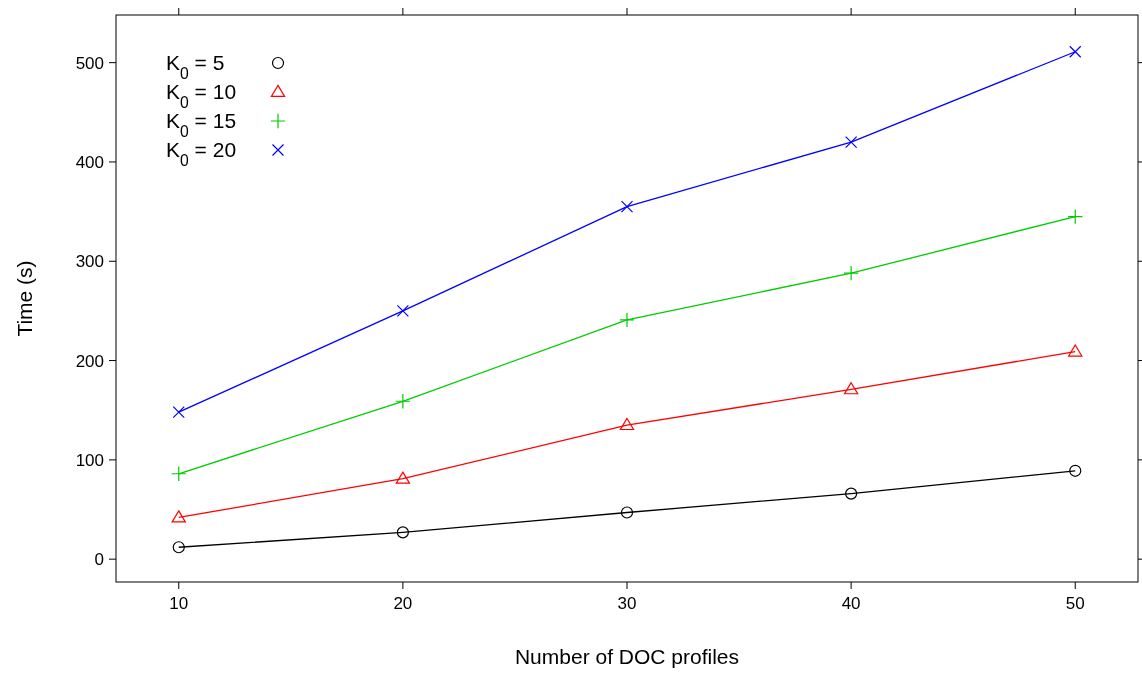 This screenshot has height=673, width=1142. Describe the element at coordinates (179, 603) in the screenshot. I see `x-tick-label: 10` at that location.